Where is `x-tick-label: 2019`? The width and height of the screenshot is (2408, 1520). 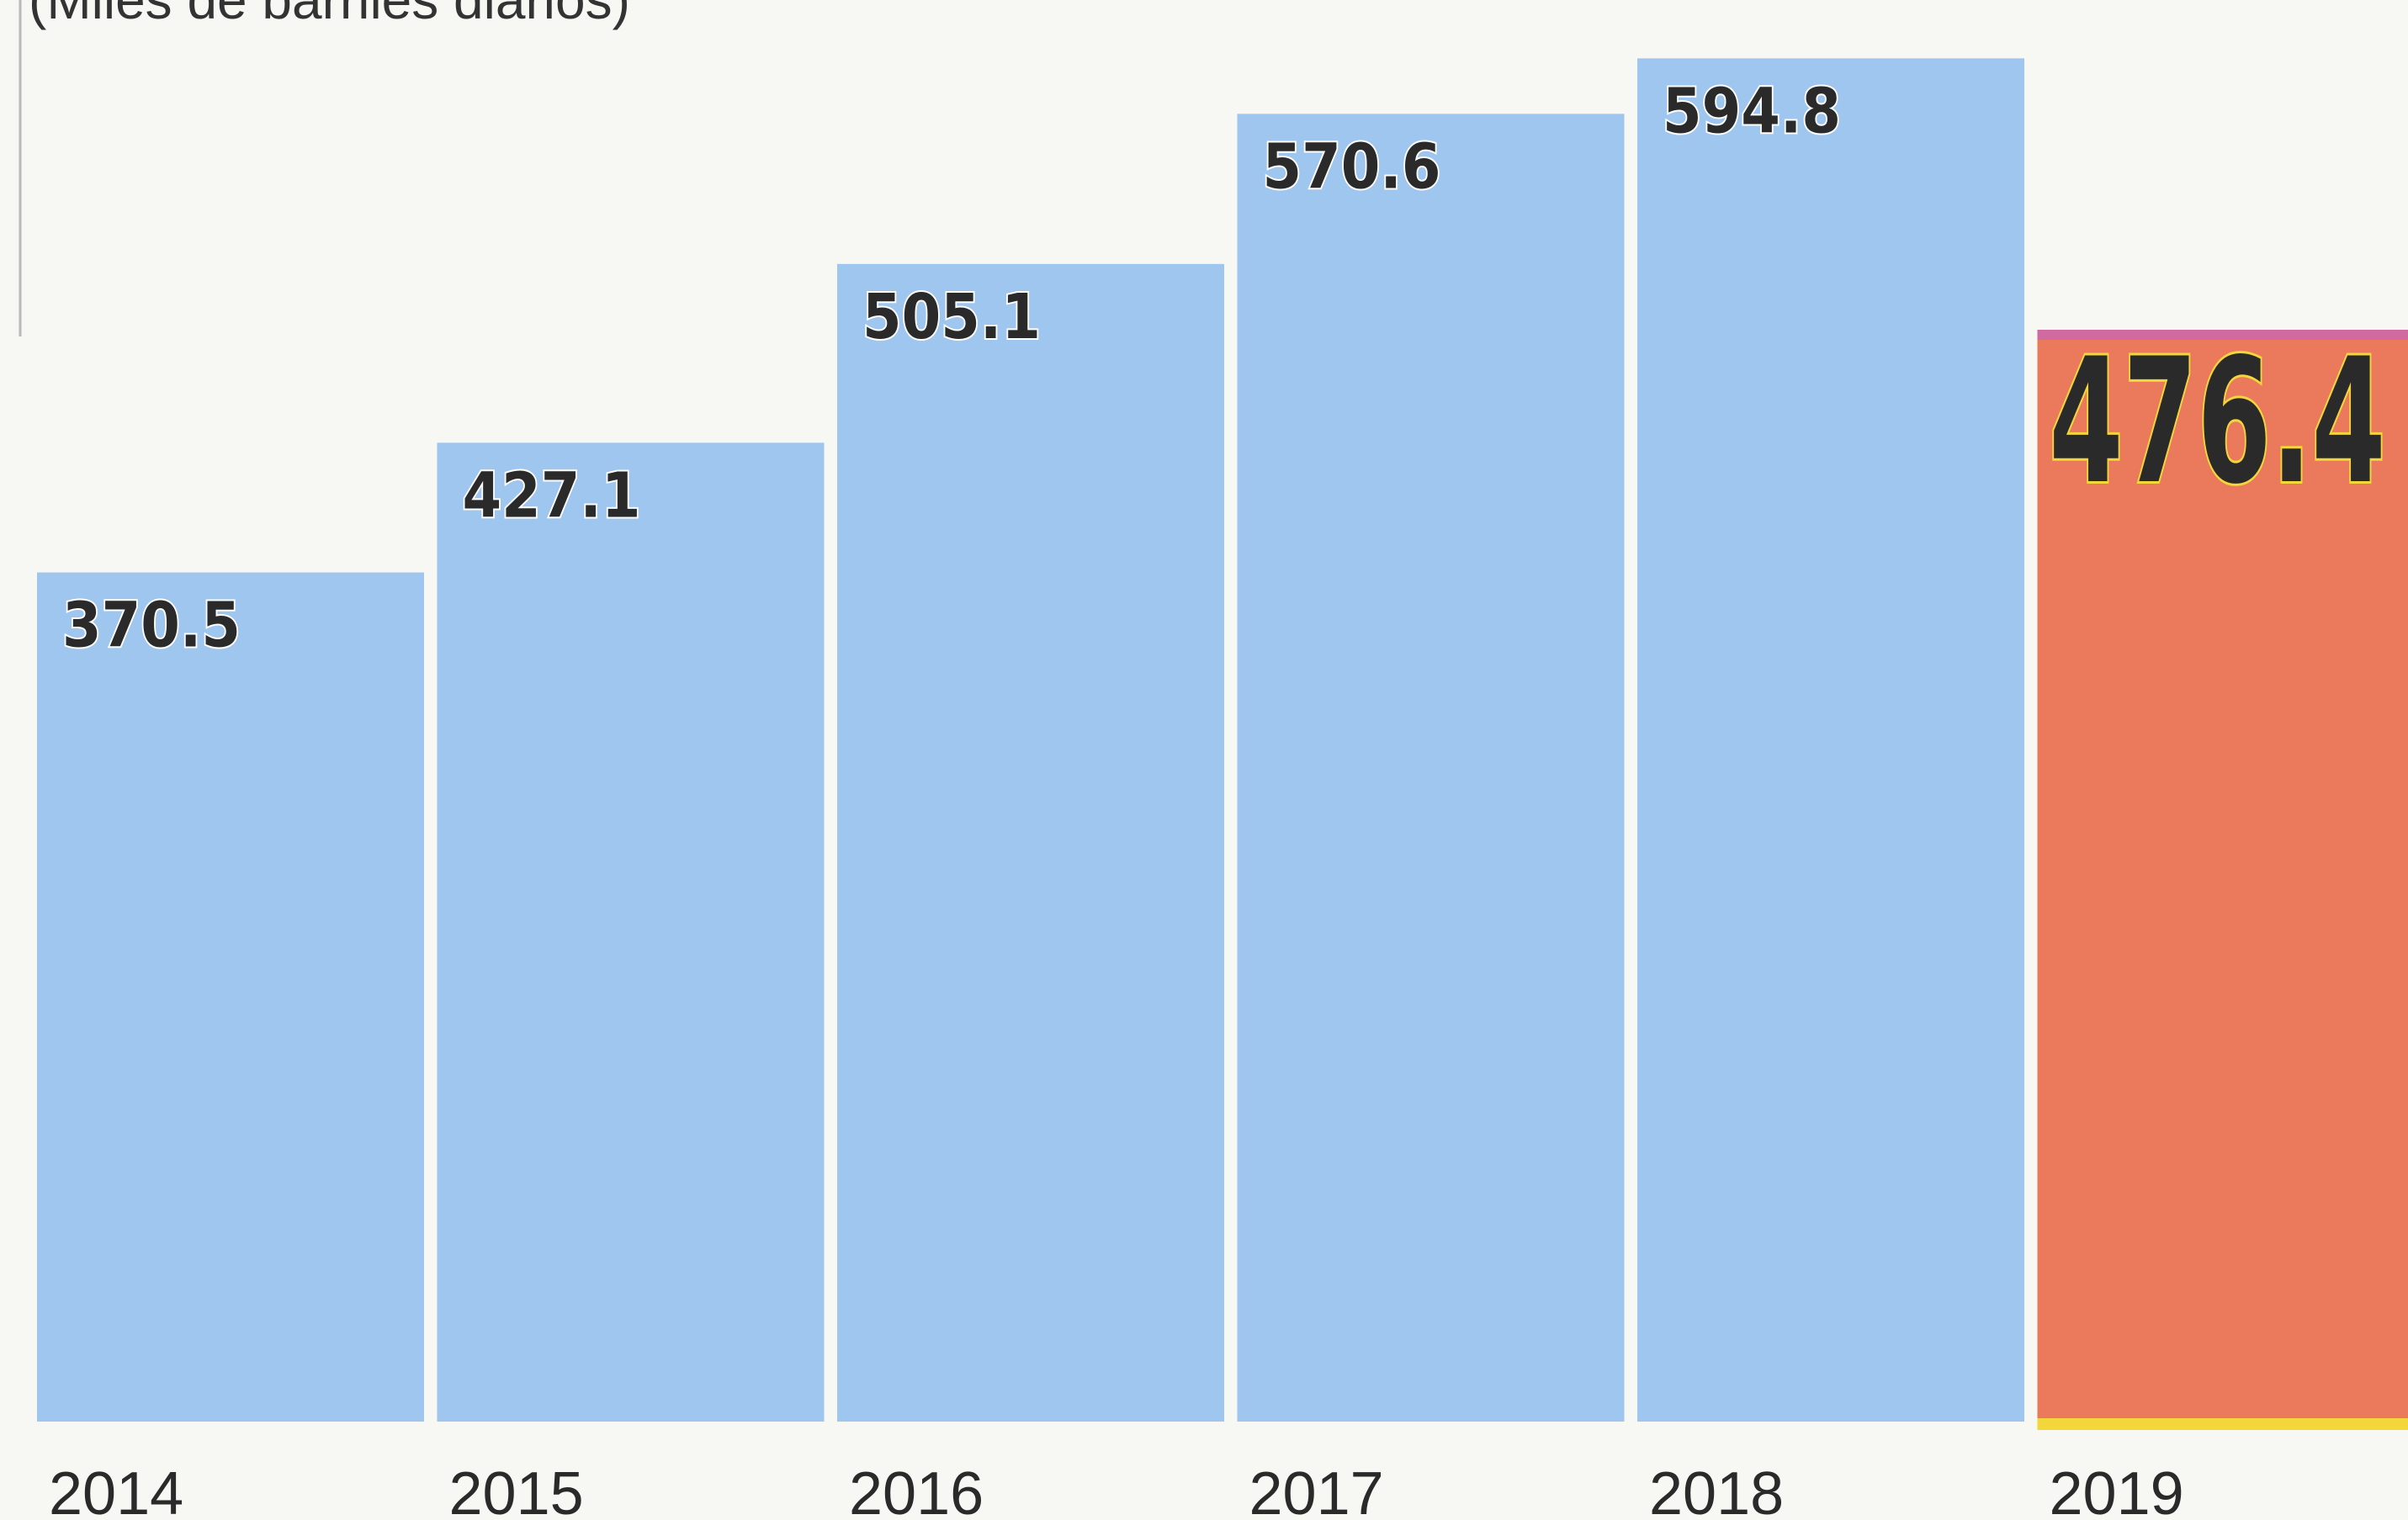 x-tick-label: 2019 is located at coordinates (2117, 1490).